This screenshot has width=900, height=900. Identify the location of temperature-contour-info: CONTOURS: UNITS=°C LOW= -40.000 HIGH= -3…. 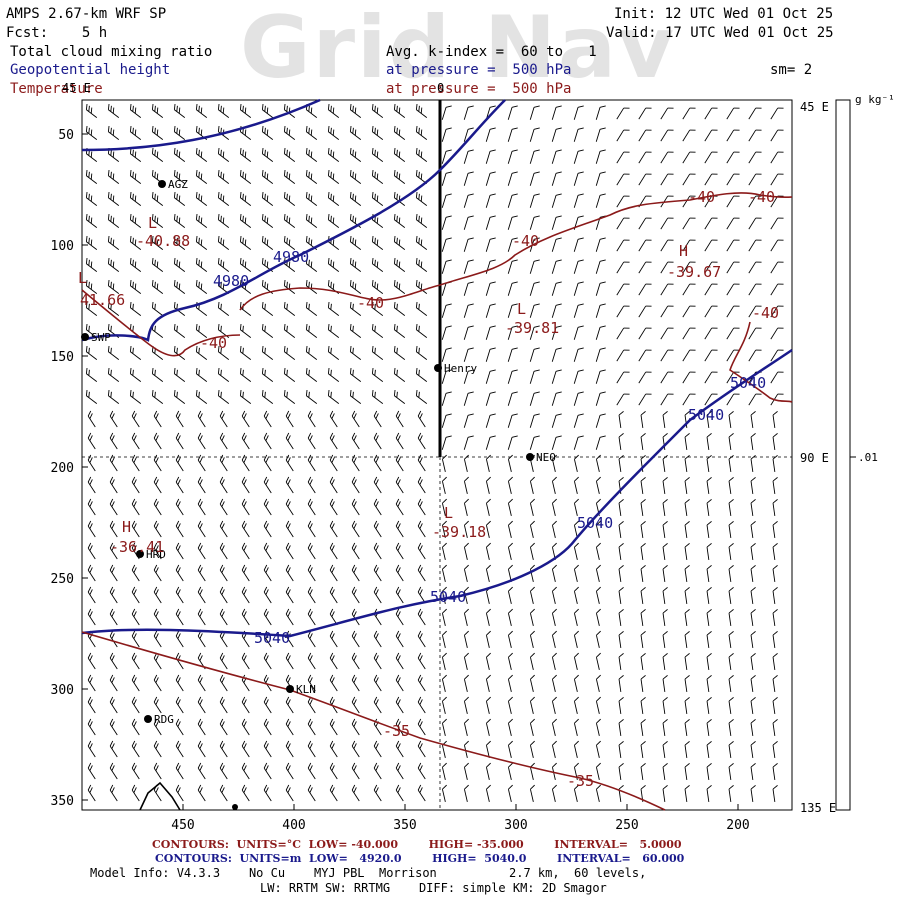
(417, 844).